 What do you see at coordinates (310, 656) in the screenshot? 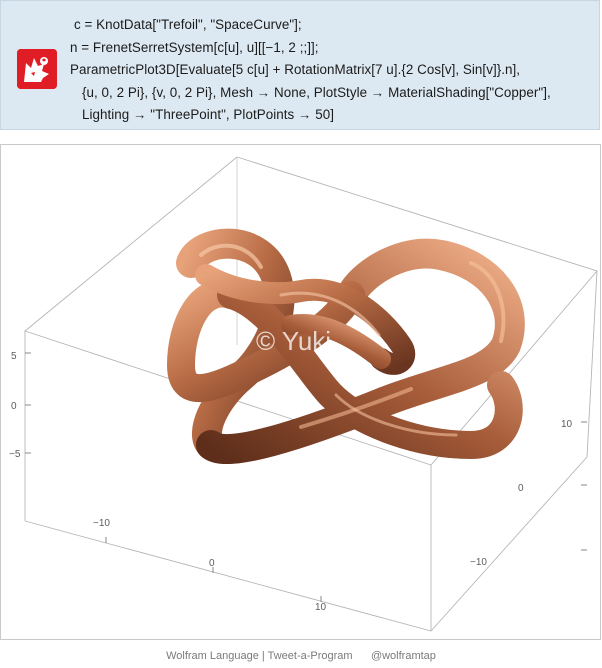
I see `footer-program: Tweet-a-Program` at bounding box center [310, 656].